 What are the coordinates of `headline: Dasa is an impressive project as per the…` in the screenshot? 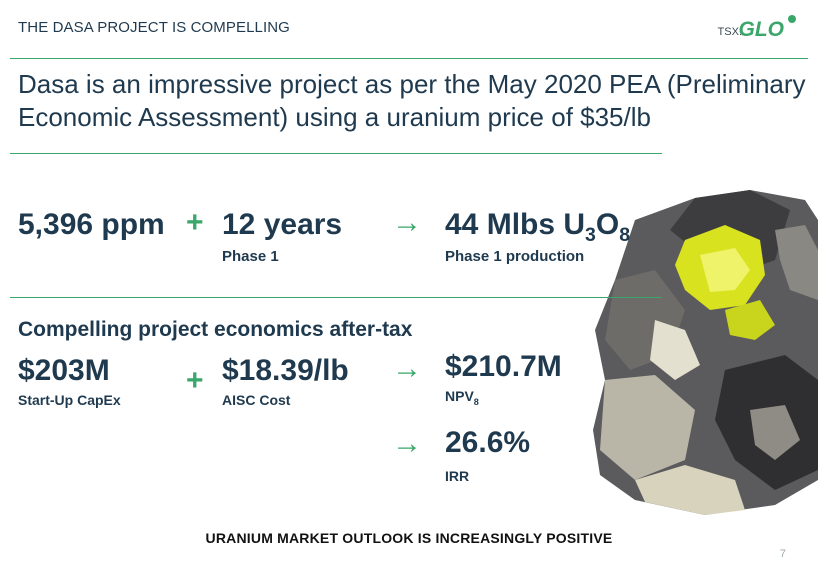 It's located at (412, 100).